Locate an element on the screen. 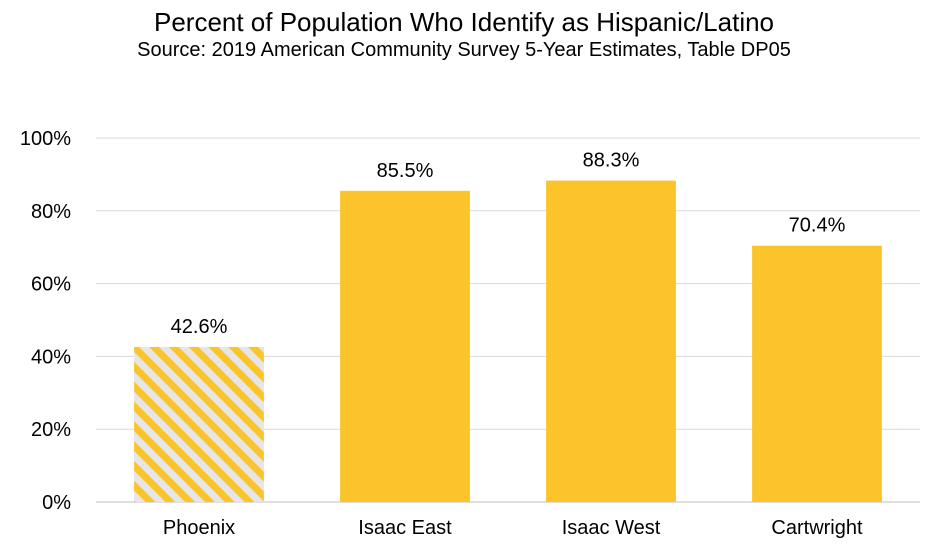 Image resolution: width=928 pixels, height=544 pixels. bar-isaac-west is located at coordinates (611, 341).